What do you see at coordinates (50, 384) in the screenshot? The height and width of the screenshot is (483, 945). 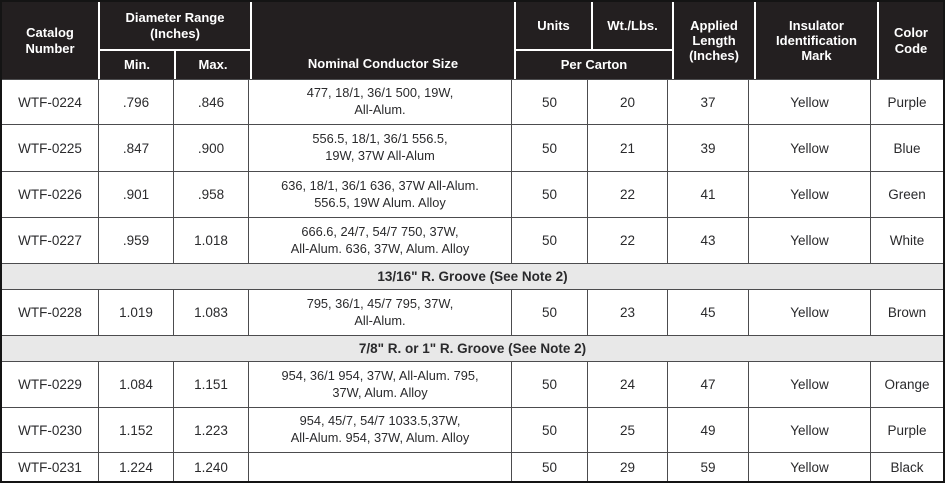 I see `cell-catalog: WTF-0229` at bounding box center [50, 384].